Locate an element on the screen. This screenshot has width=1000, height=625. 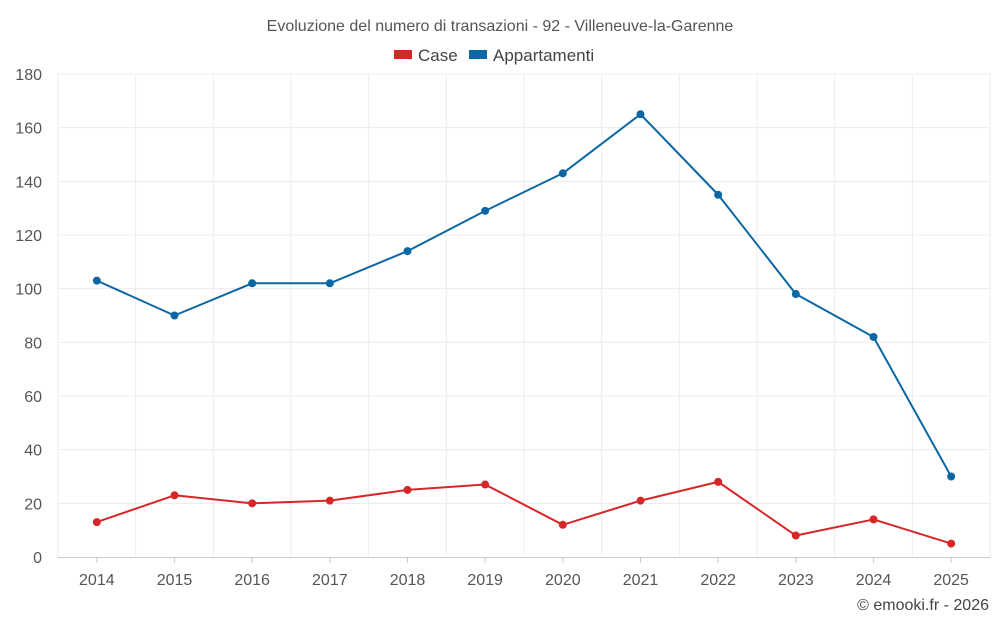
data-point-case-2022 is located at coordinates (718, 481).